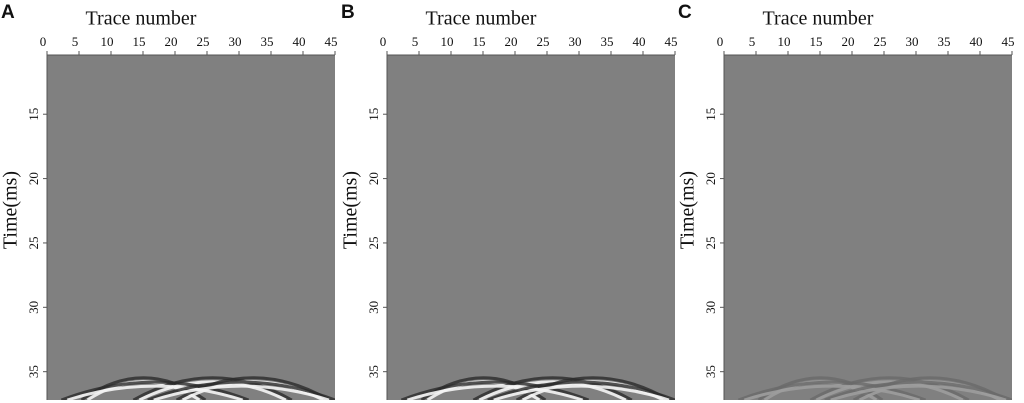 The height and width of the screenshot is (403, 1024). I want to click on panel-letter: B, so click(348, 12).